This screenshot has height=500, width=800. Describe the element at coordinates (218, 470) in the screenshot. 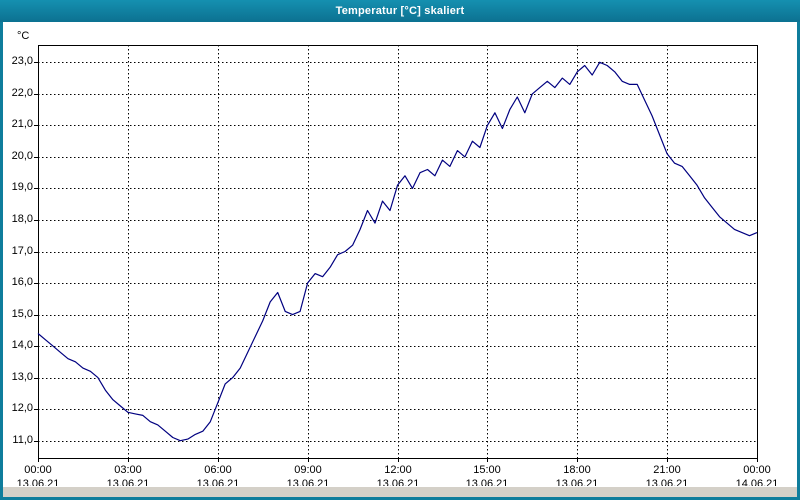

I see `x-tick-time-label: 06:00` at that location.